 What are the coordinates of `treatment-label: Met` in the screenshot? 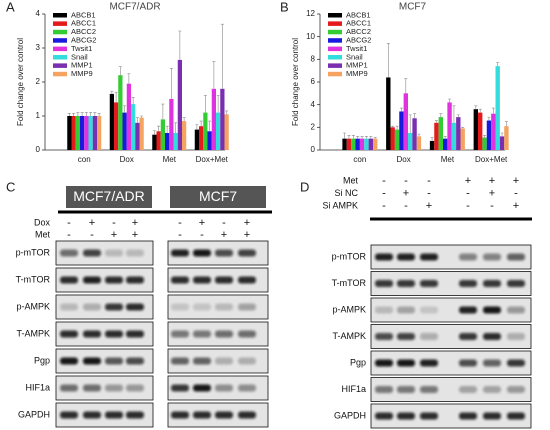 It's located at (43, 234).